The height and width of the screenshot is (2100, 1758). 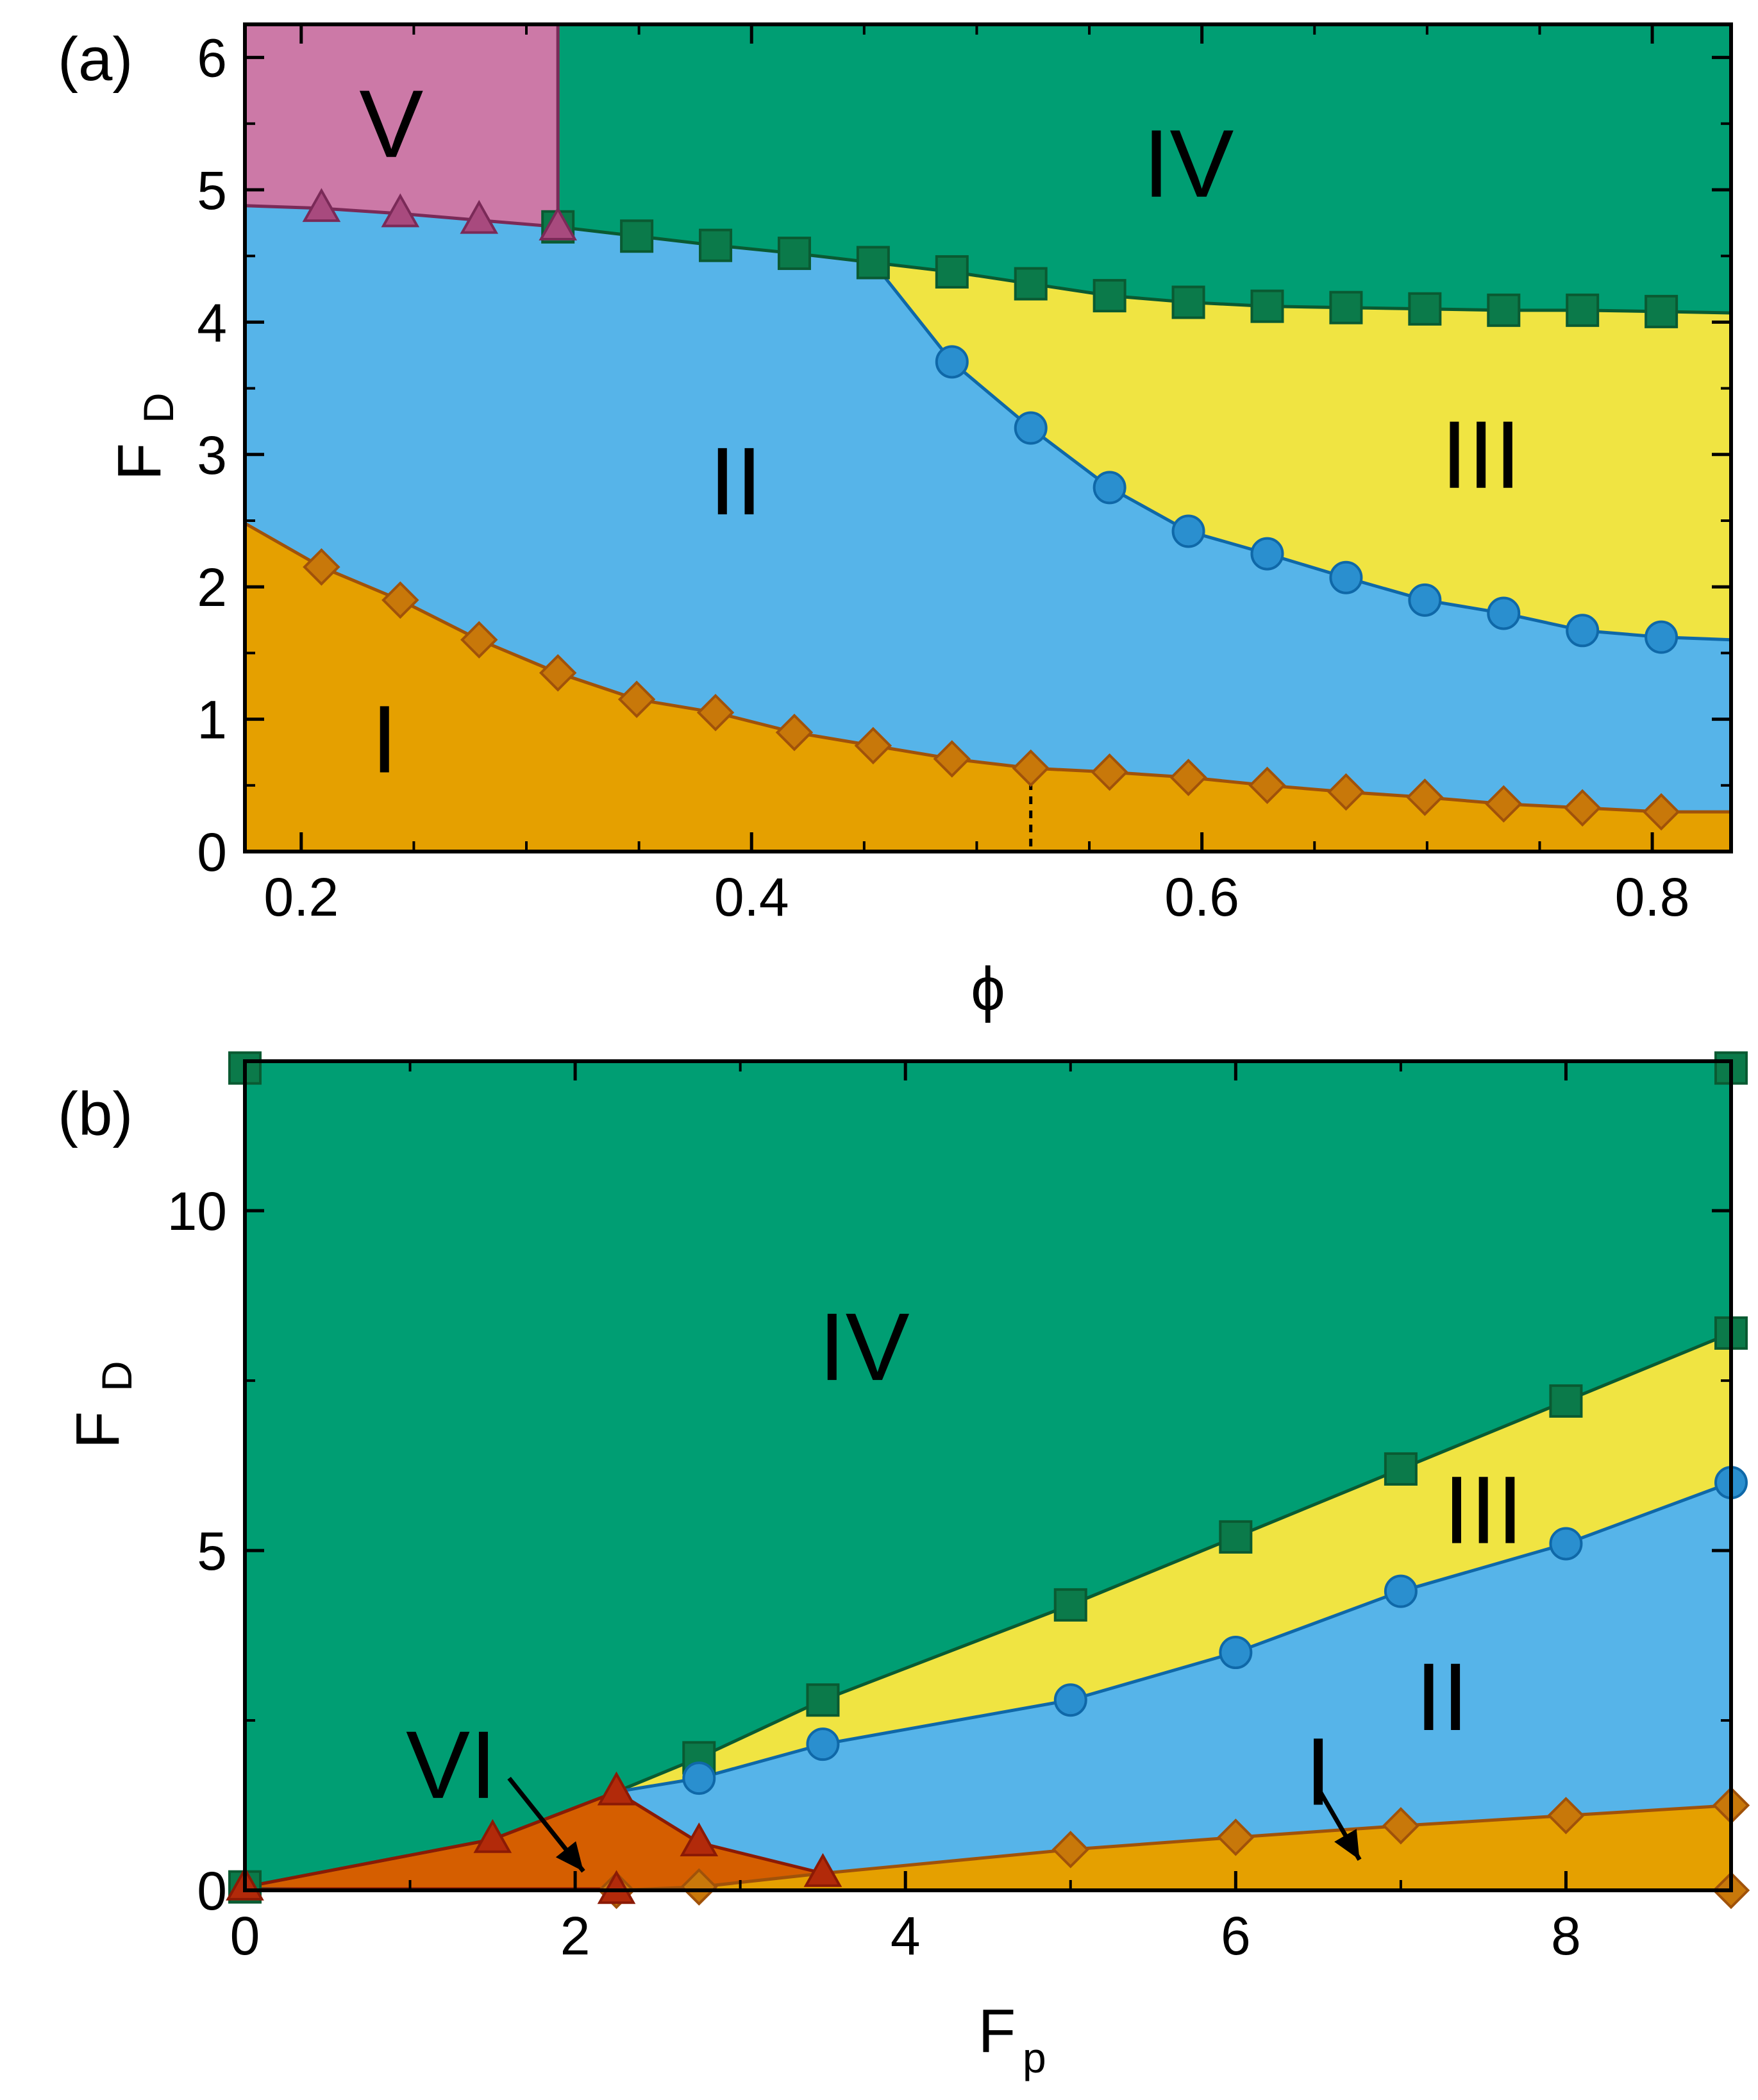 What do you see at coordinates (575, 1936) in the screenshot?
I see `x-tick-label: 2` at bounding box center [575, 1936].